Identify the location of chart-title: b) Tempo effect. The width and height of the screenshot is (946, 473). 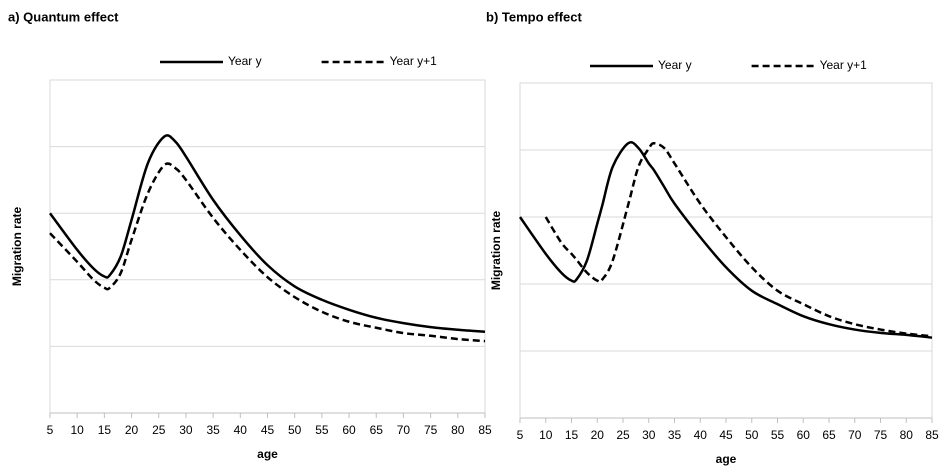
(534, 16).